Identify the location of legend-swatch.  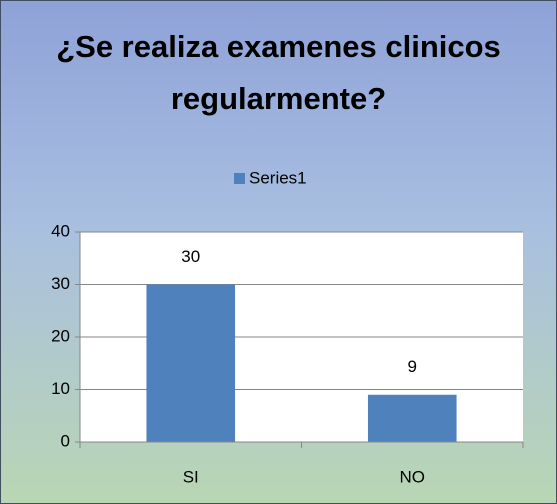
(239, 178).